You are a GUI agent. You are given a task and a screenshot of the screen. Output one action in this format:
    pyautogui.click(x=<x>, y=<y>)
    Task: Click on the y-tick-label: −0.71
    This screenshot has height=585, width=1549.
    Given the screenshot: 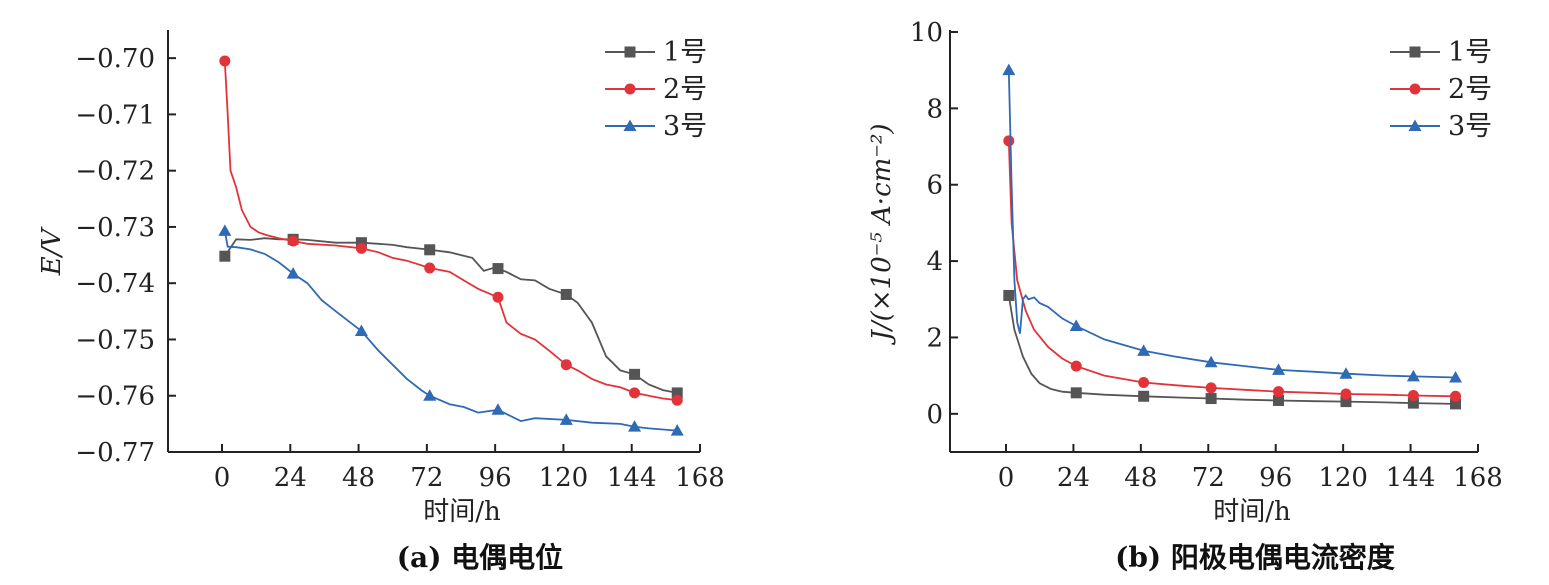 What is the action you would take?
    pyautogui.click(x=115, y=115)
    